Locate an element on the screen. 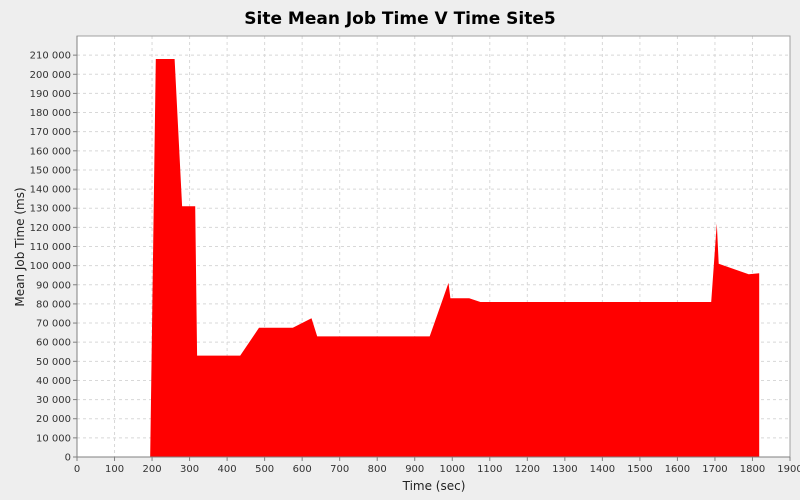  y-tick-label: 0 is located at coordinates (68, 458).